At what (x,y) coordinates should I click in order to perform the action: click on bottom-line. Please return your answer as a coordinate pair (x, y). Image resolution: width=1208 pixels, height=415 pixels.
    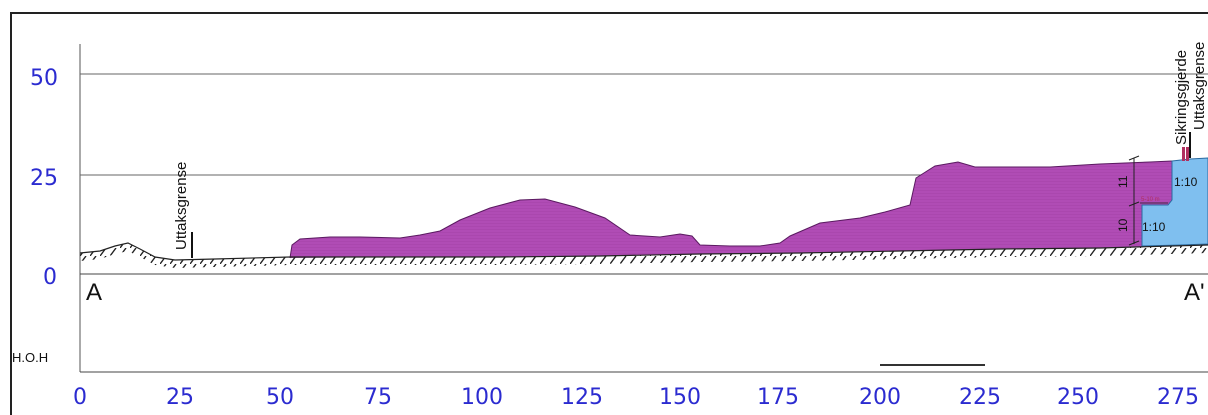
    Looking at the image, I should click on (749, 251).